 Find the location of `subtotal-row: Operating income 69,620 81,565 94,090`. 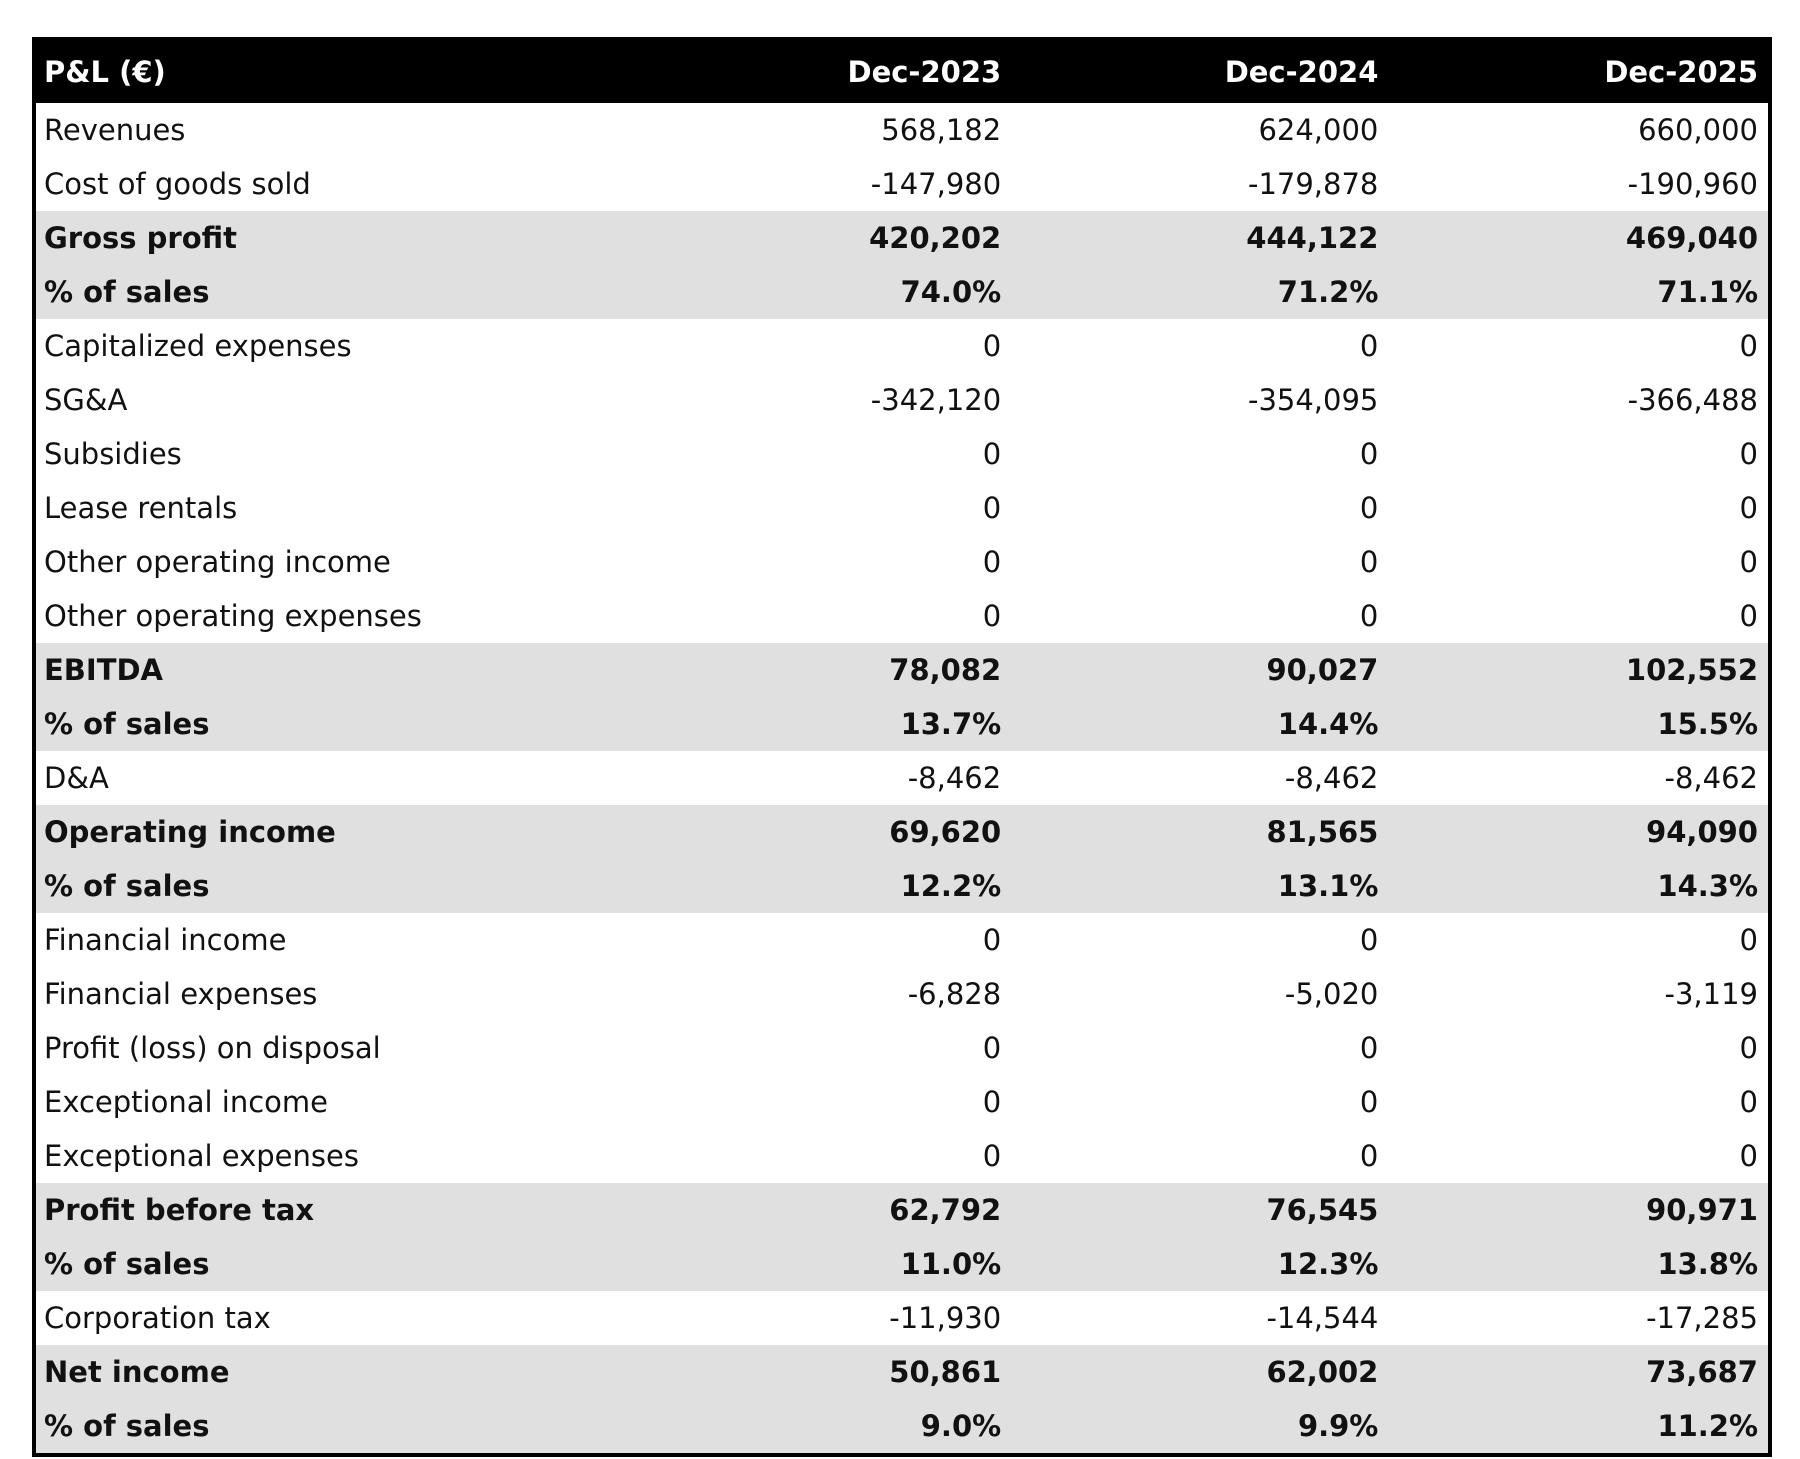

subtotal-row: Operating income 69,620 81,565 94,090 is located at coordinates (902, 832).